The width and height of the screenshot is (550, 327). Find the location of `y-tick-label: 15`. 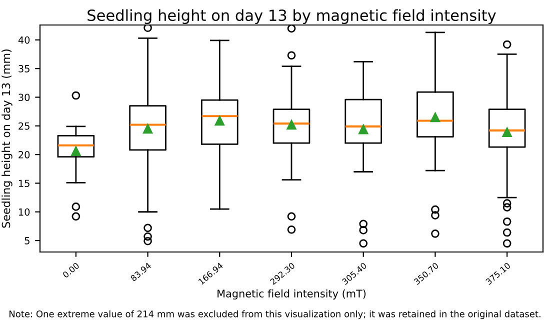

y-tick-label: 15 is located at coordinates (24, 184).